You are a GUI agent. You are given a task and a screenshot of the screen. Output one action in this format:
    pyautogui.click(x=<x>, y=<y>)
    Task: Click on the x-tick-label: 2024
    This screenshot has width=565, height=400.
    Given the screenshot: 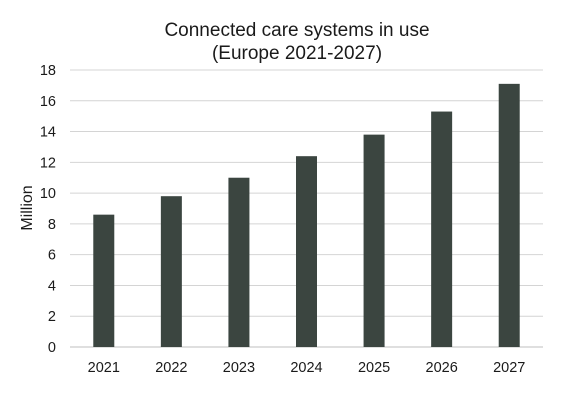 What is the action you would take?
    pyautogui.click(x=306, y=368)
    